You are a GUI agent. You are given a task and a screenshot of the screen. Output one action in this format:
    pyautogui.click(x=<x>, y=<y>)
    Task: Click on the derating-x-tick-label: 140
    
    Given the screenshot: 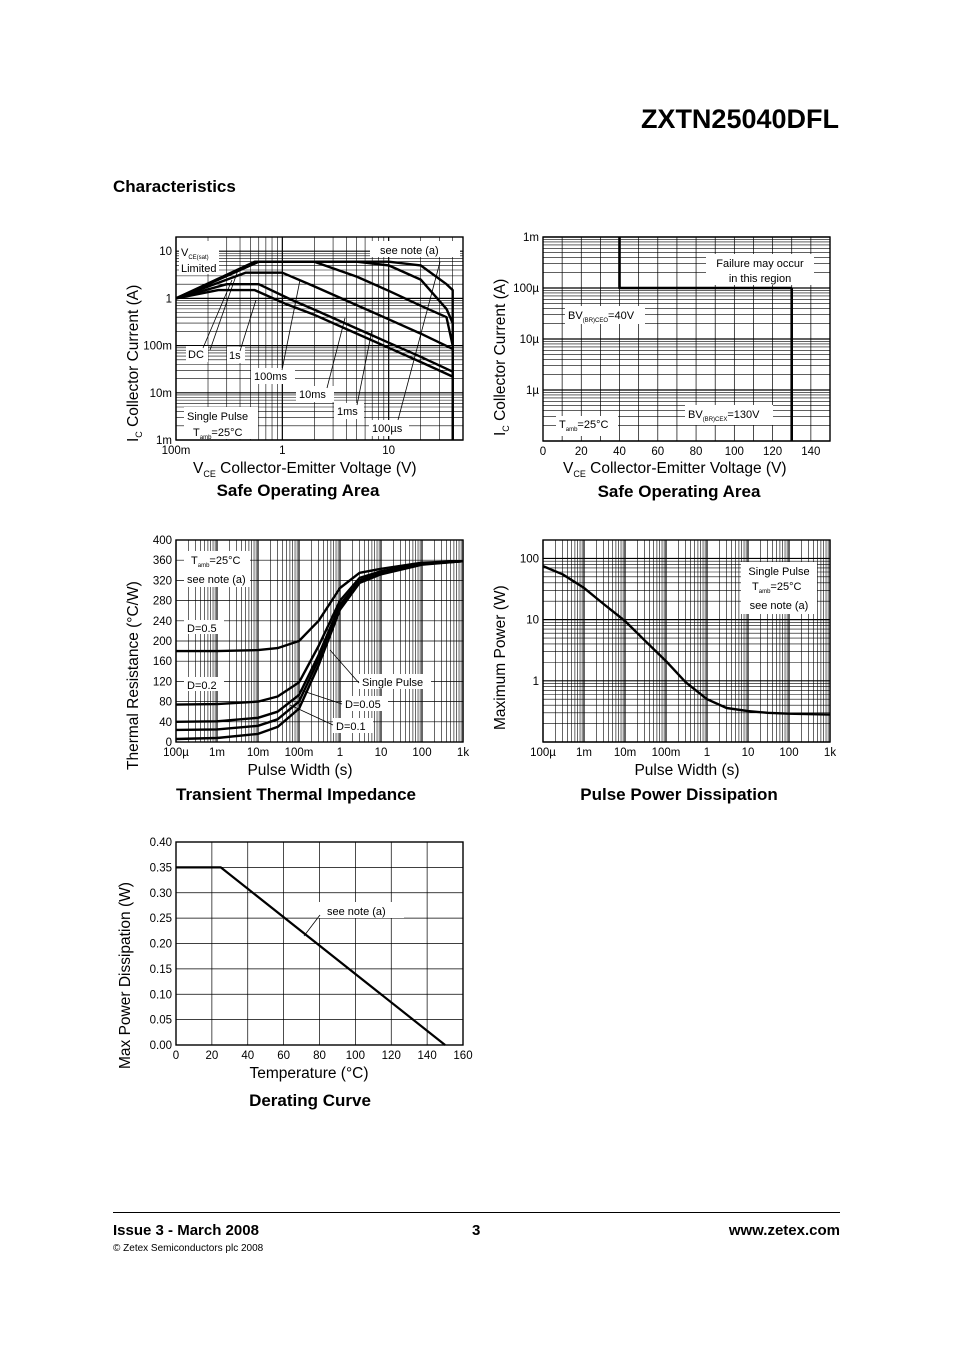 What is the action you would take?
    pyautogui.click(x=427, y=1056)
    